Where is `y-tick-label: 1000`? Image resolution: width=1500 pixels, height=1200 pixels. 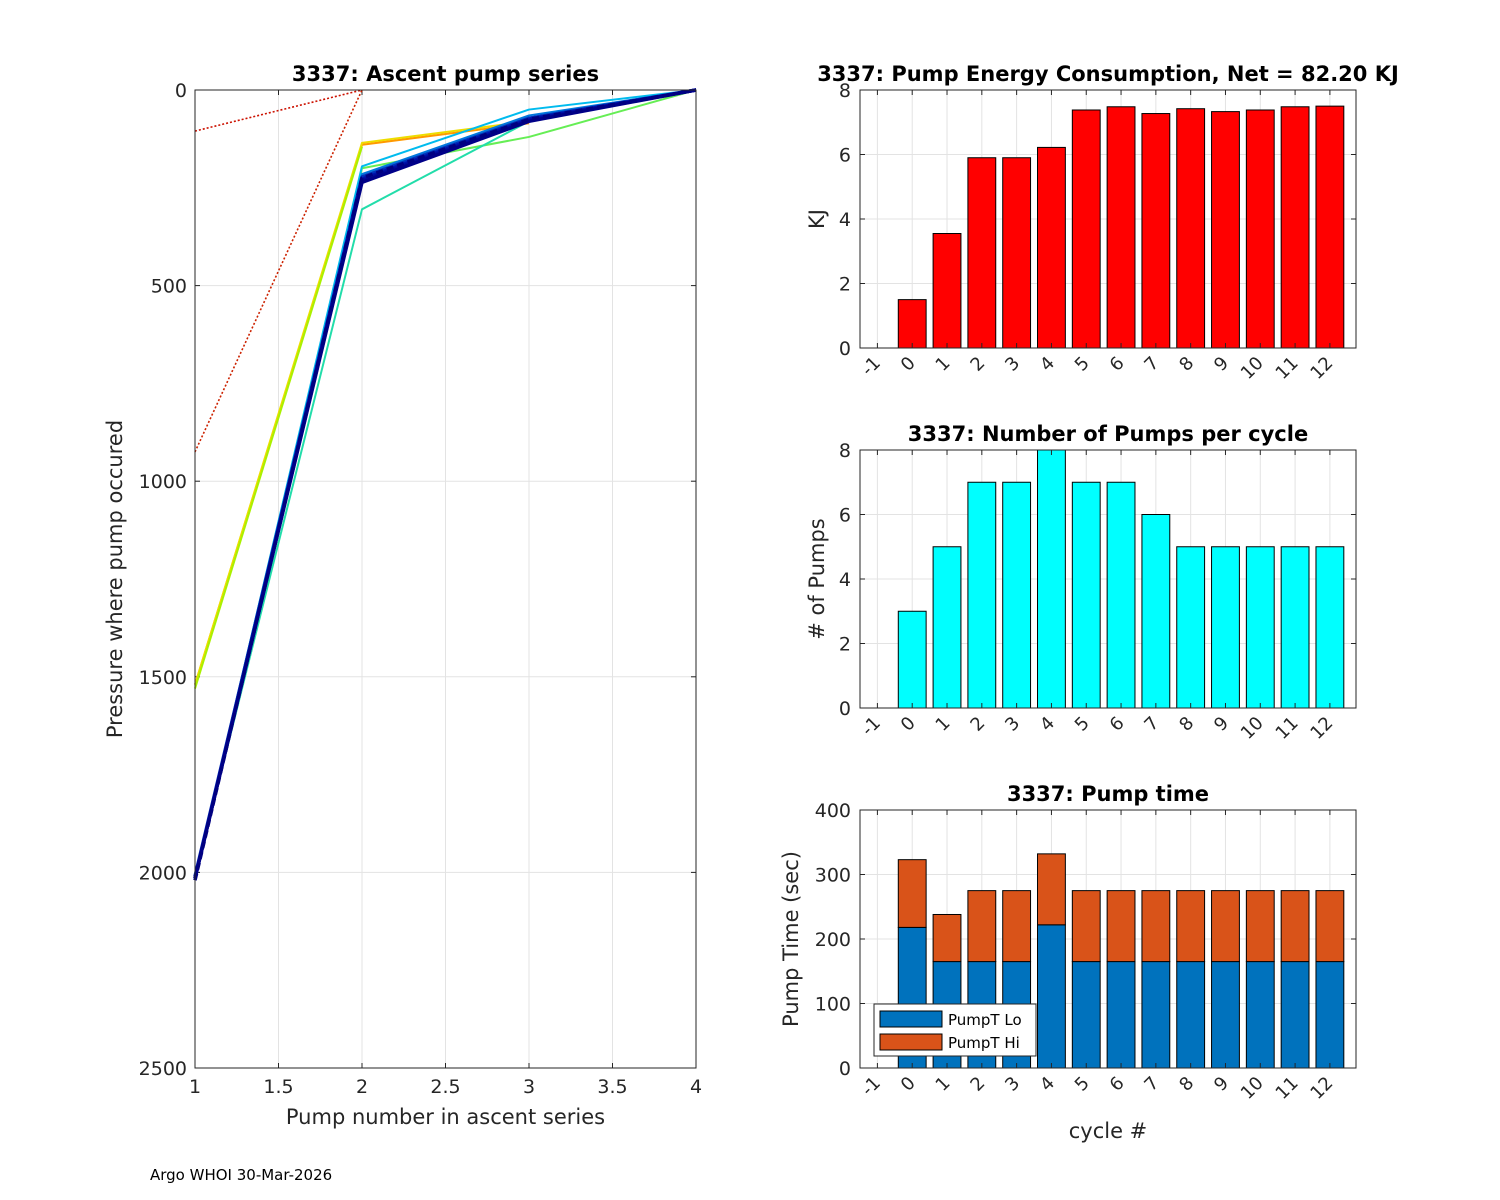 y-tick-label: 1000 is located at coordinates (163, 482).